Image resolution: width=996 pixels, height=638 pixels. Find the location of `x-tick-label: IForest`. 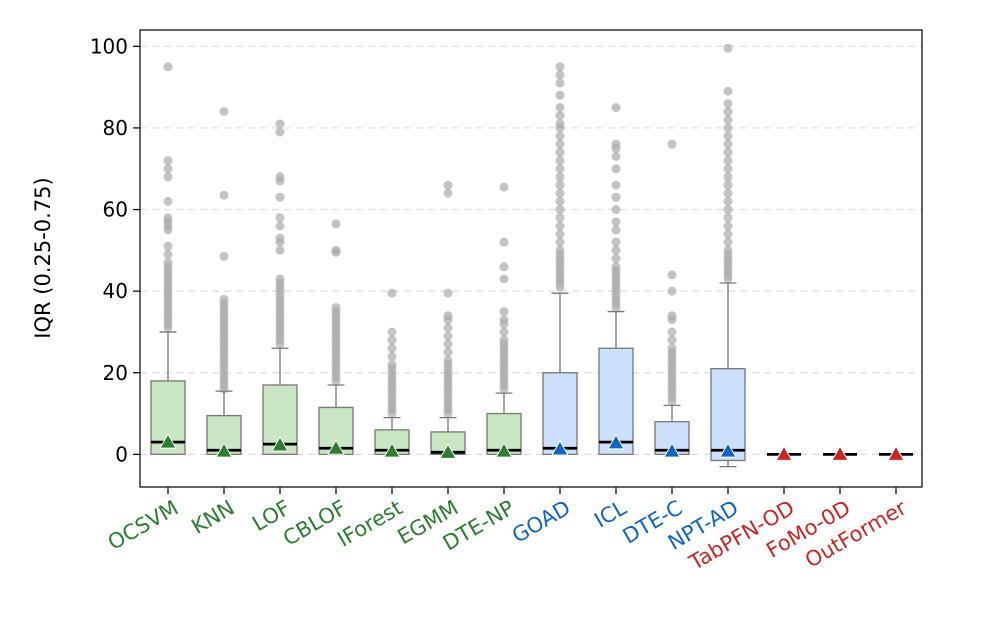

x-tick-label: IForest is located at coordinates (369, 524).